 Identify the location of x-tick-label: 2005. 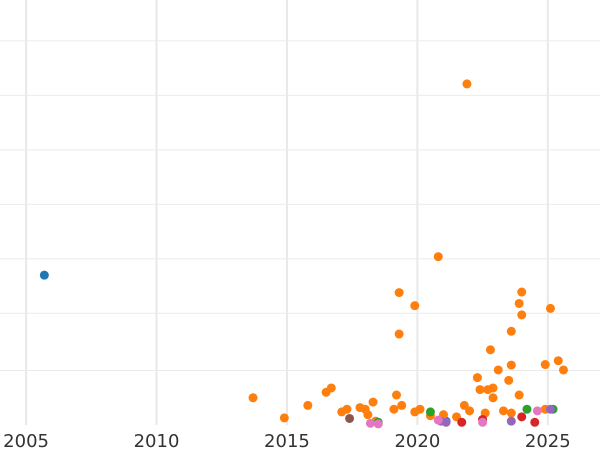
(26, 440).